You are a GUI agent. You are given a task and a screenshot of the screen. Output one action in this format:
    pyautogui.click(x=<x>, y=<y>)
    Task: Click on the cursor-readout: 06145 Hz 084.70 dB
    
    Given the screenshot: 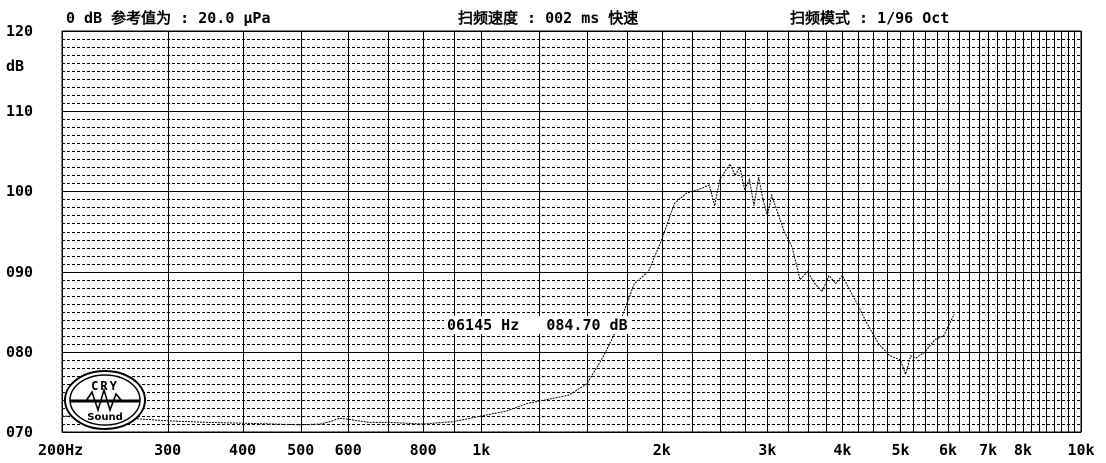 What is the action you would take?
    pyautogui.click(x=537, y=325)
    